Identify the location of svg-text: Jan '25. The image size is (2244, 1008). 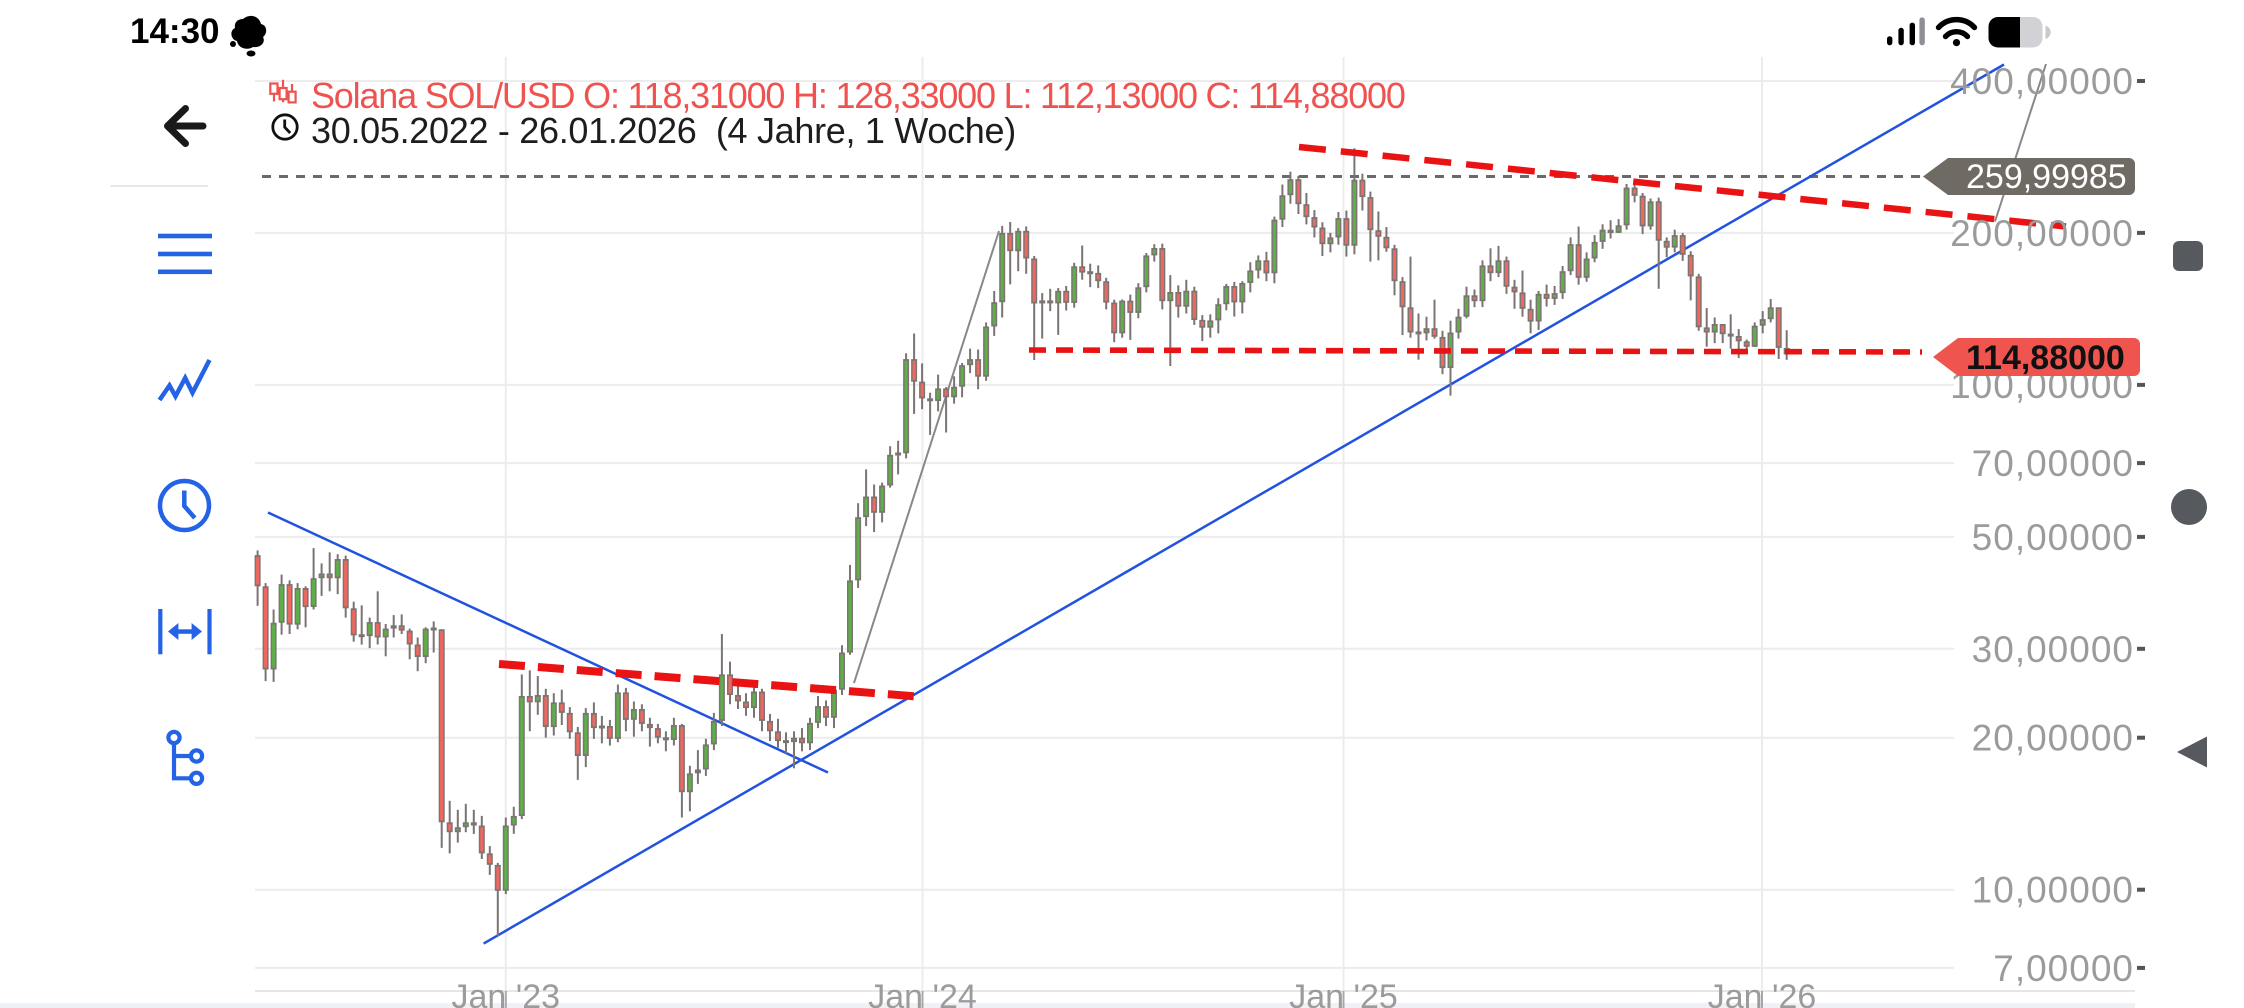
(1343, 993).